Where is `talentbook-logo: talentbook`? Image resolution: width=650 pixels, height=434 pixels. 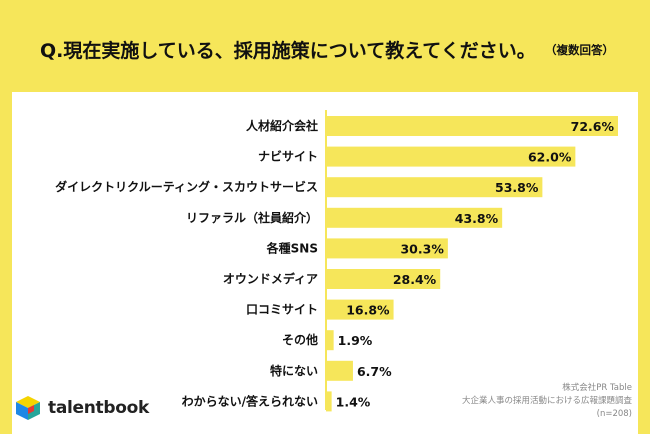 talentbook-logo: talentbook is located at coordinates (81, 408).